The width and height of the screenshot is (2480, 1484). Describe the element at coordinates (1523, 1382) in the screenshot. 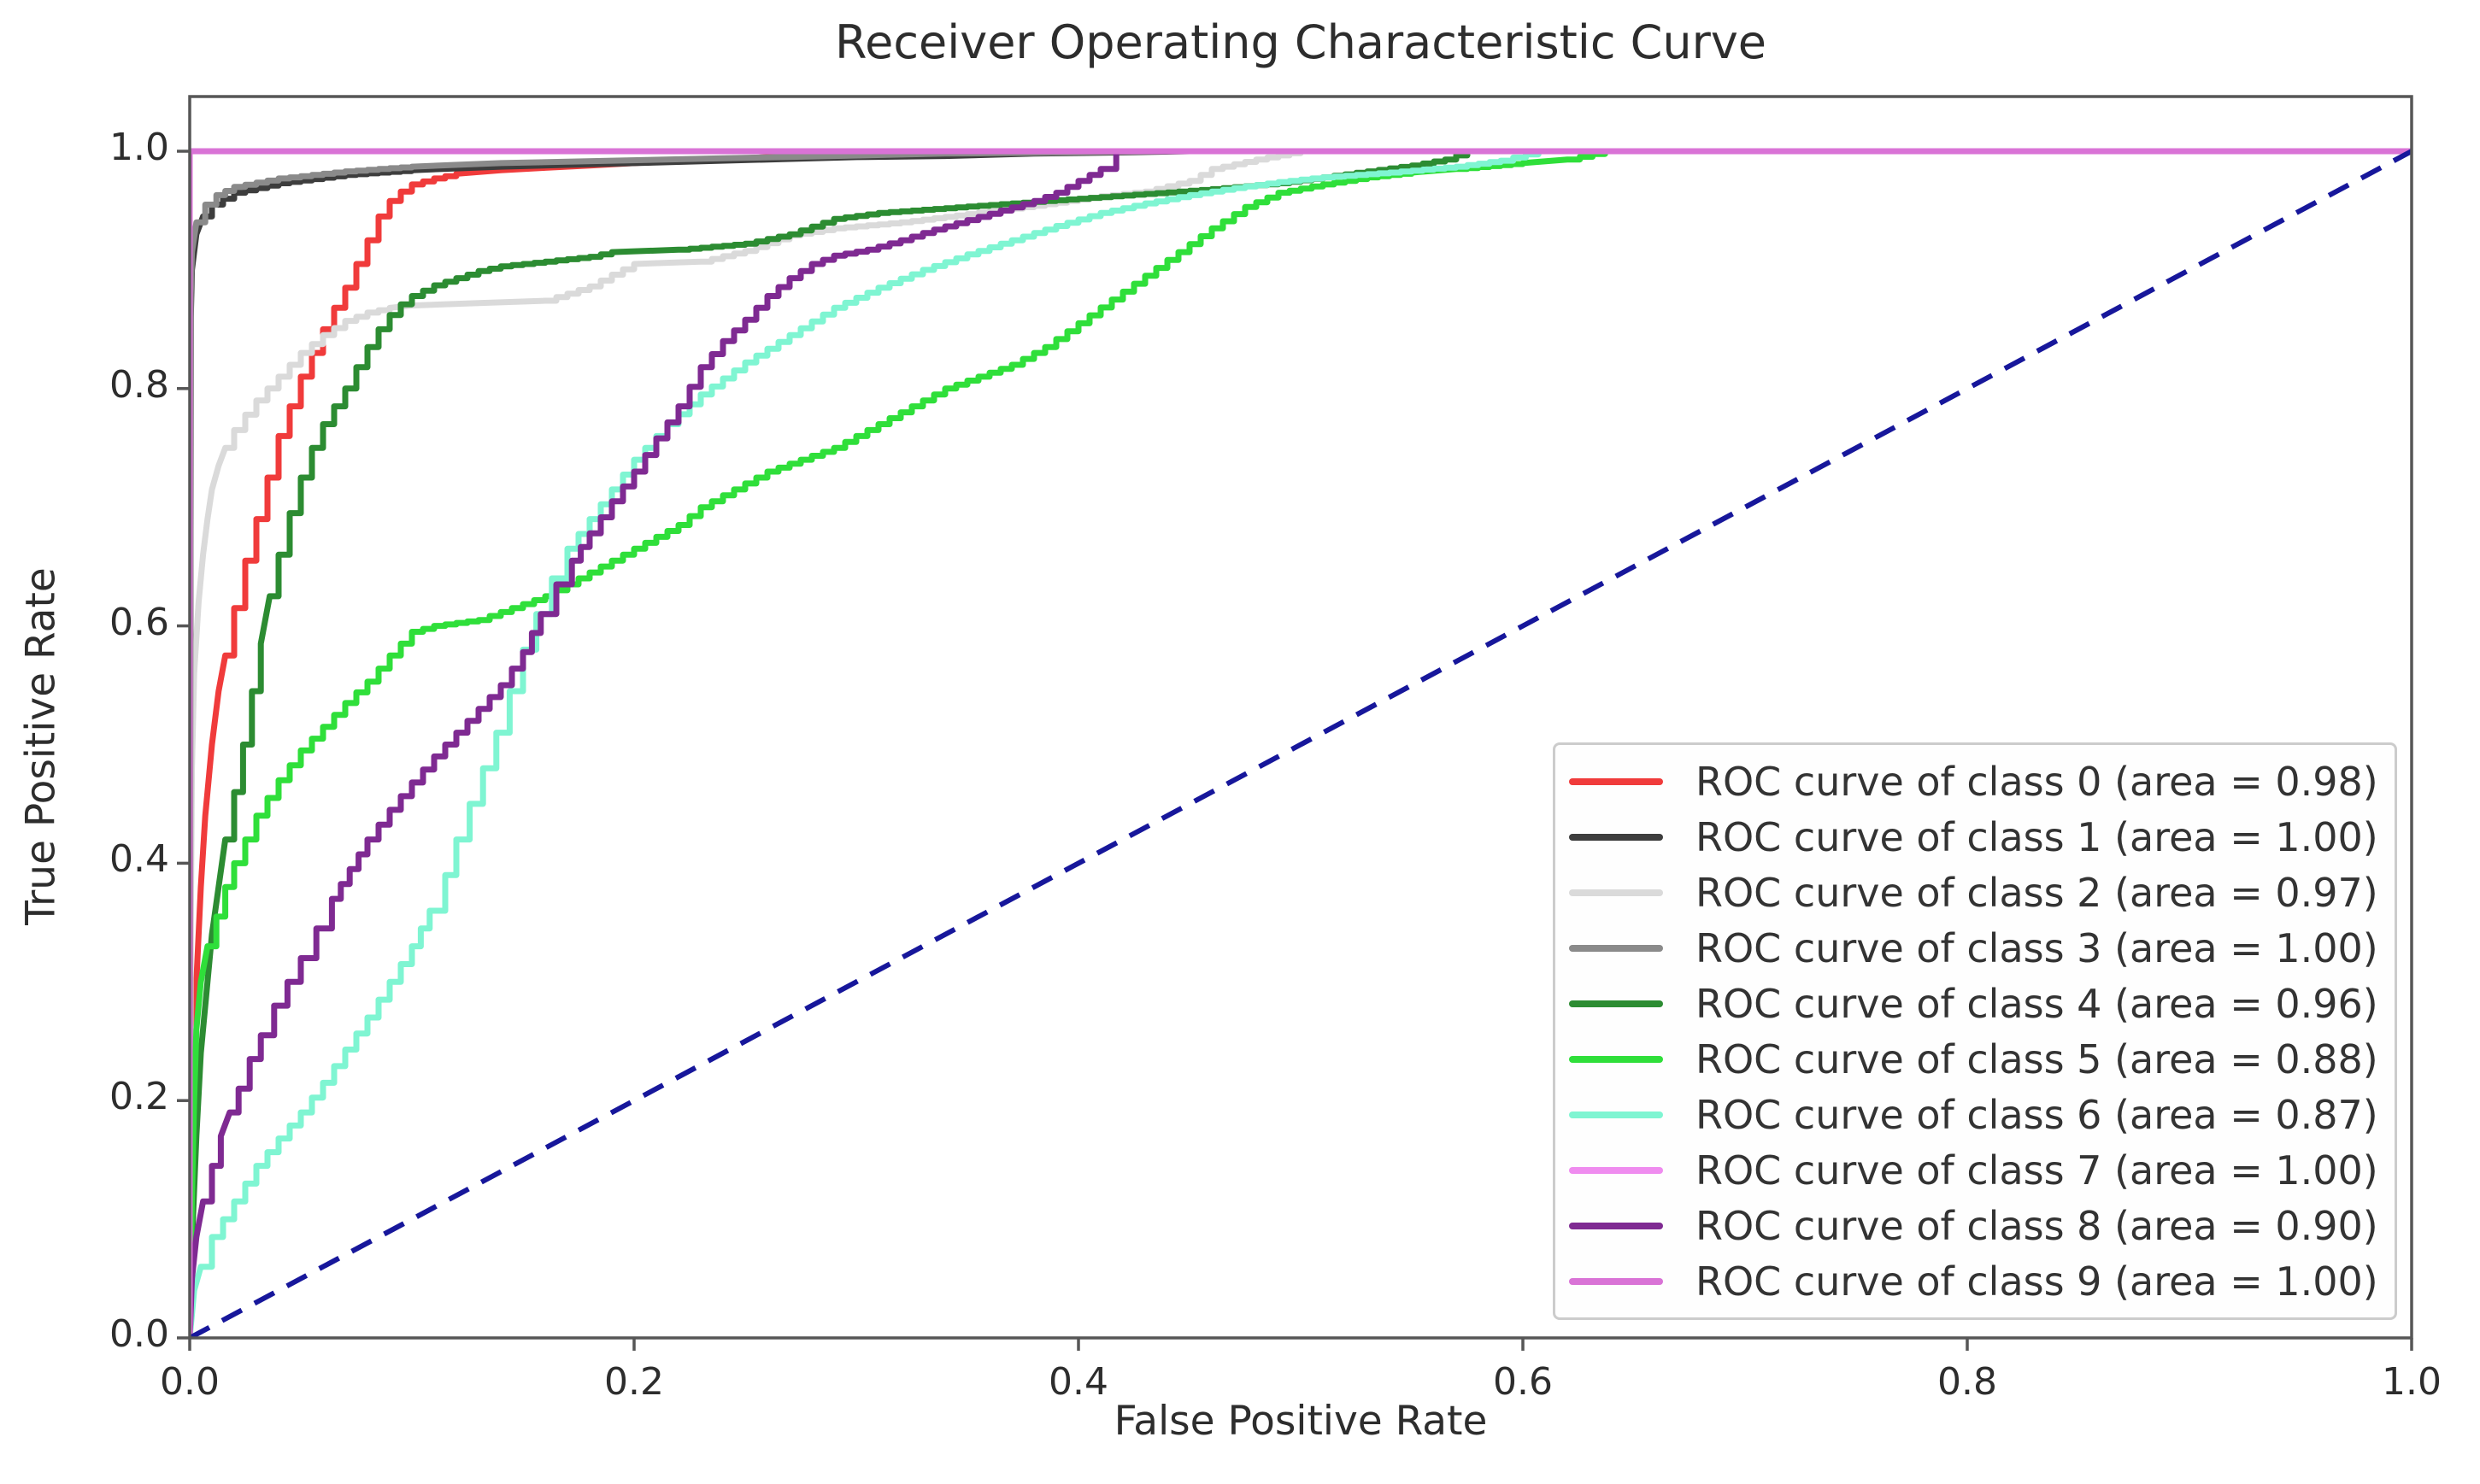

I see `x-tick-label: 0.6` at that location.